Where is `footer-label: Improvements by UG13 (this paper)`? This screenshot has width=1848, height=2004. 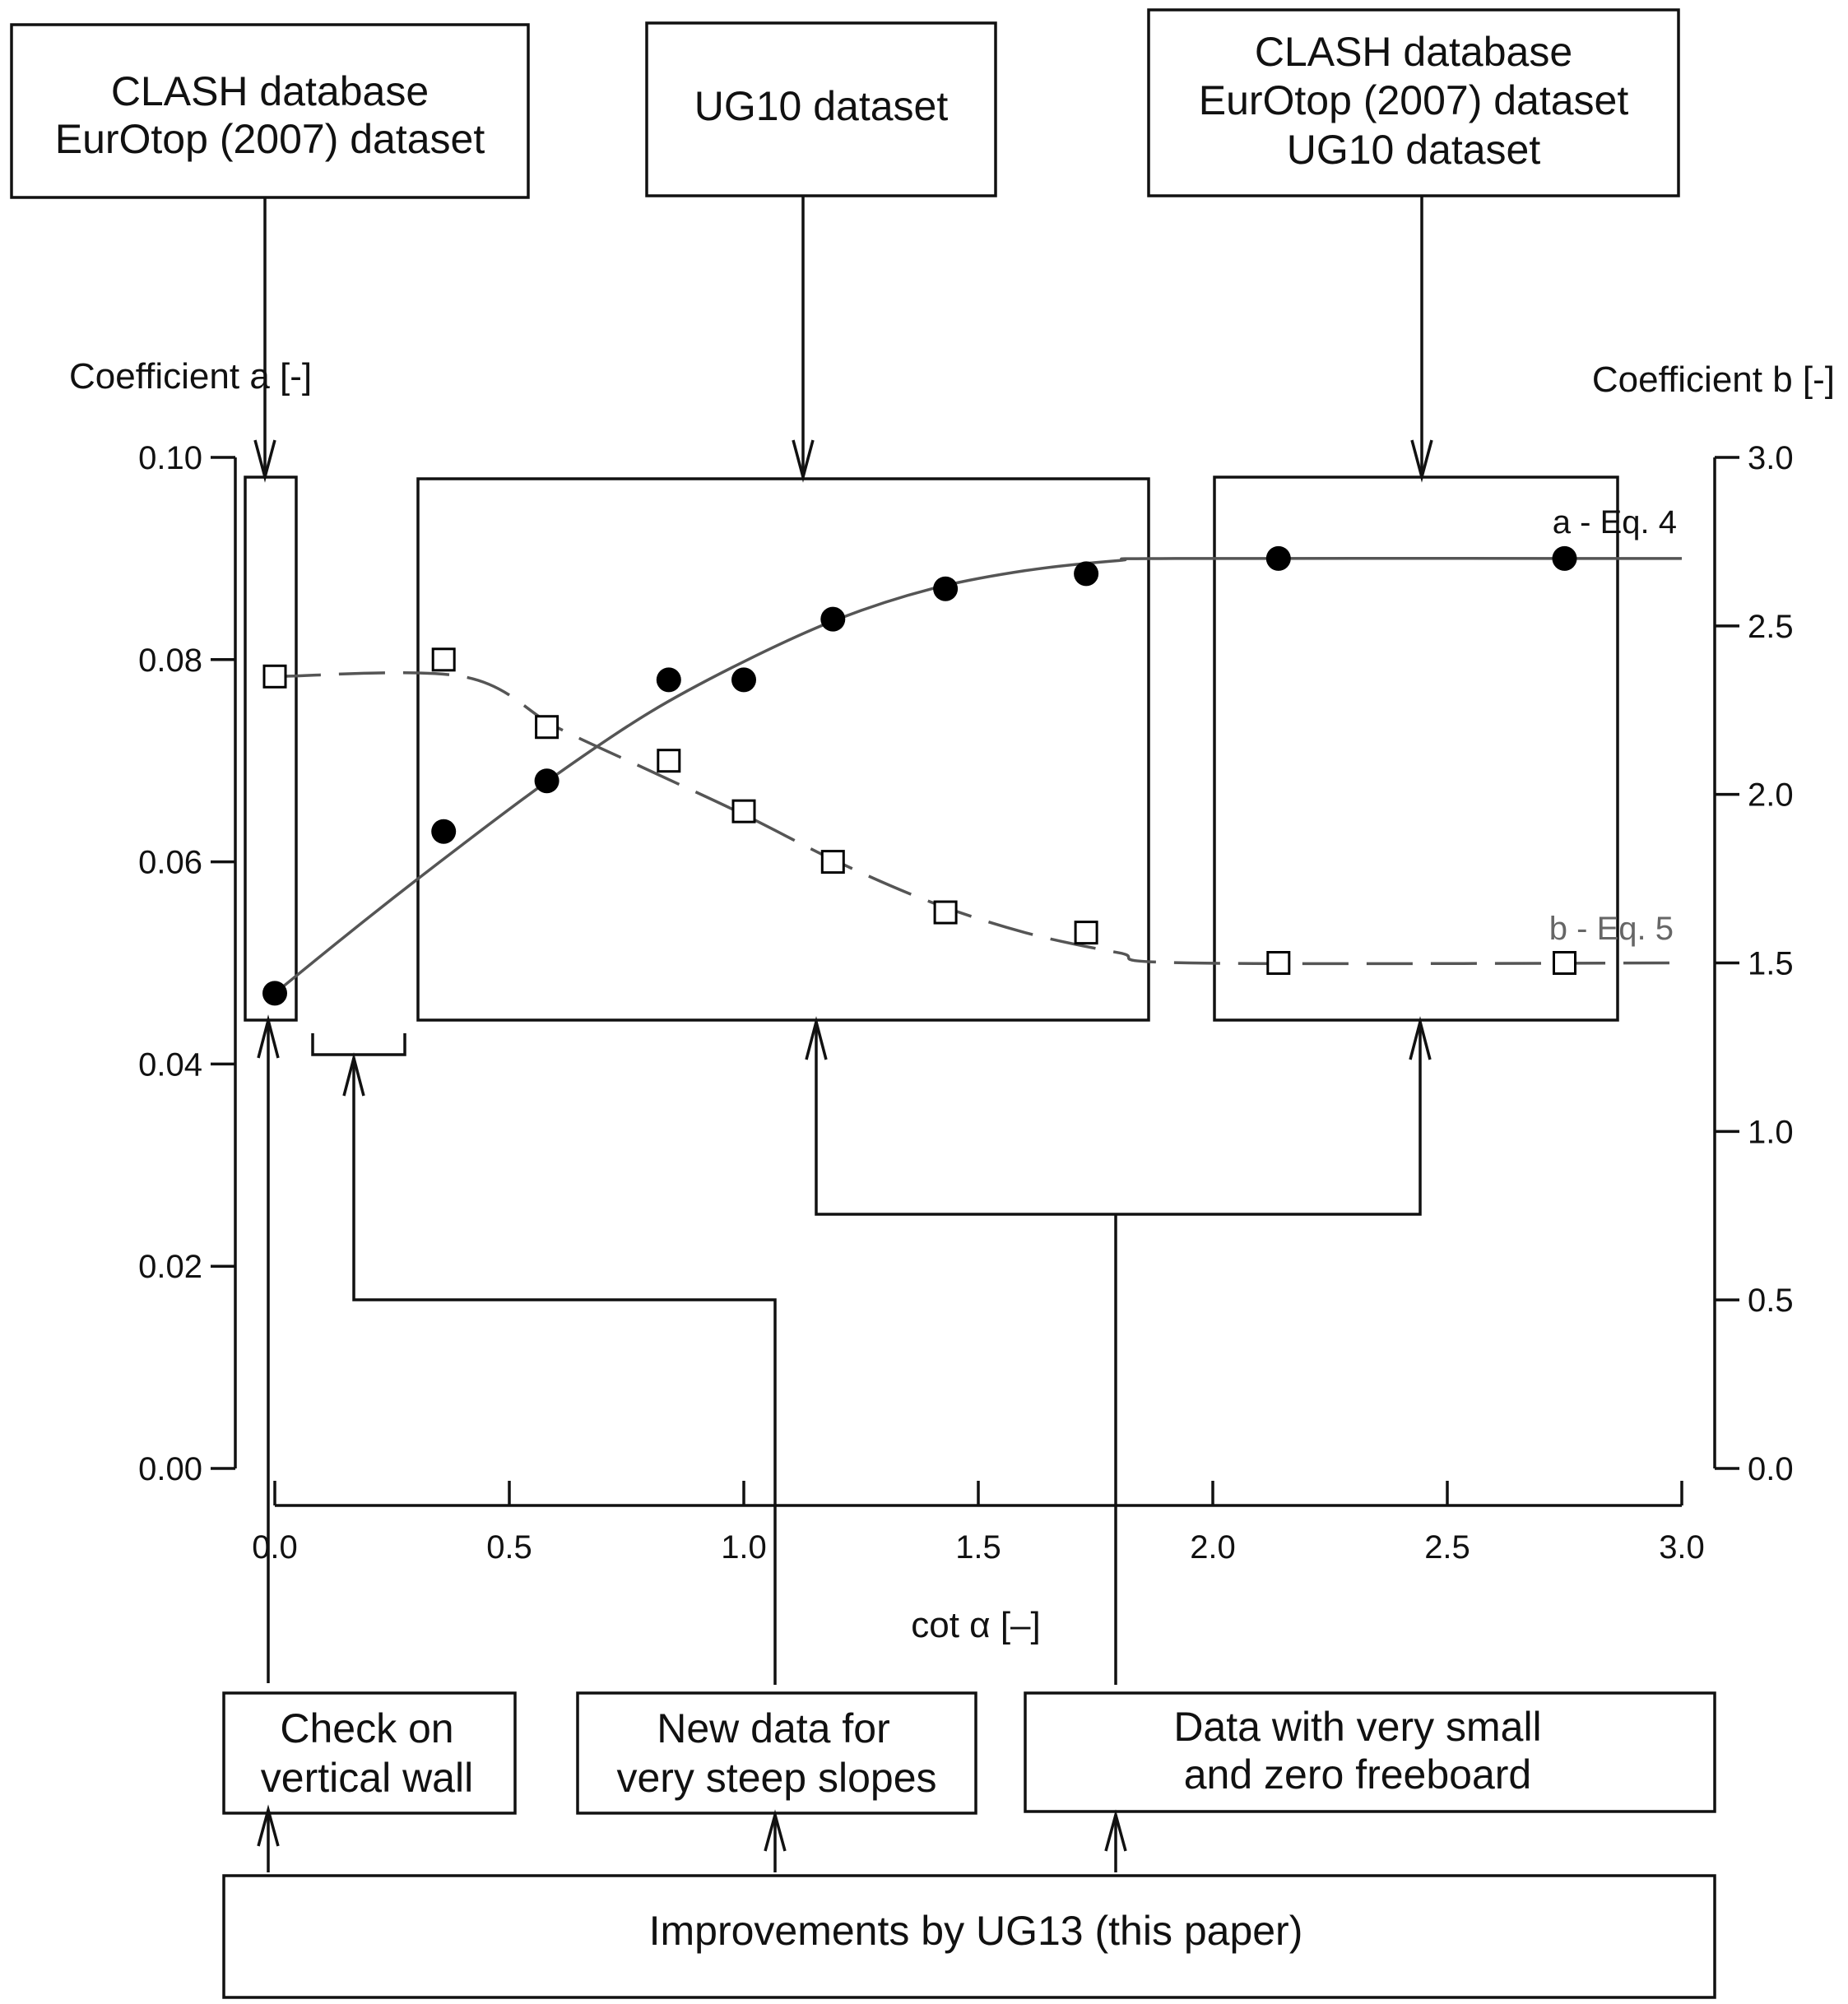
footer-label: Improvements by UG13 (this paper) is located at coordinates (976, 1931).